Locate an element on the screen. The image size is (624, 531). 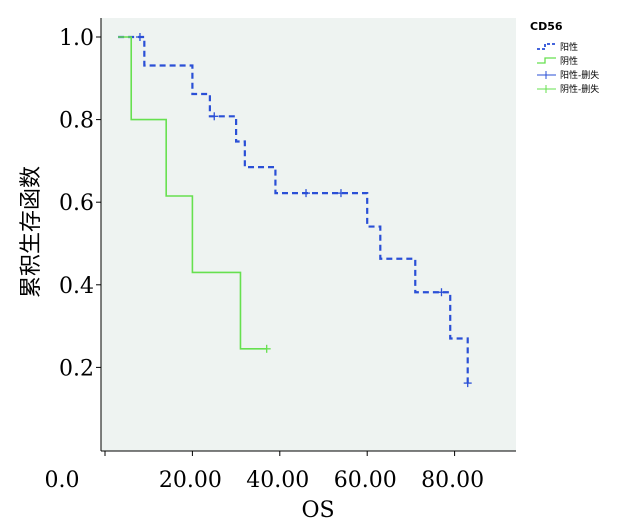
legend-label: 阴性-删失 is located at coordinates (579, 89).